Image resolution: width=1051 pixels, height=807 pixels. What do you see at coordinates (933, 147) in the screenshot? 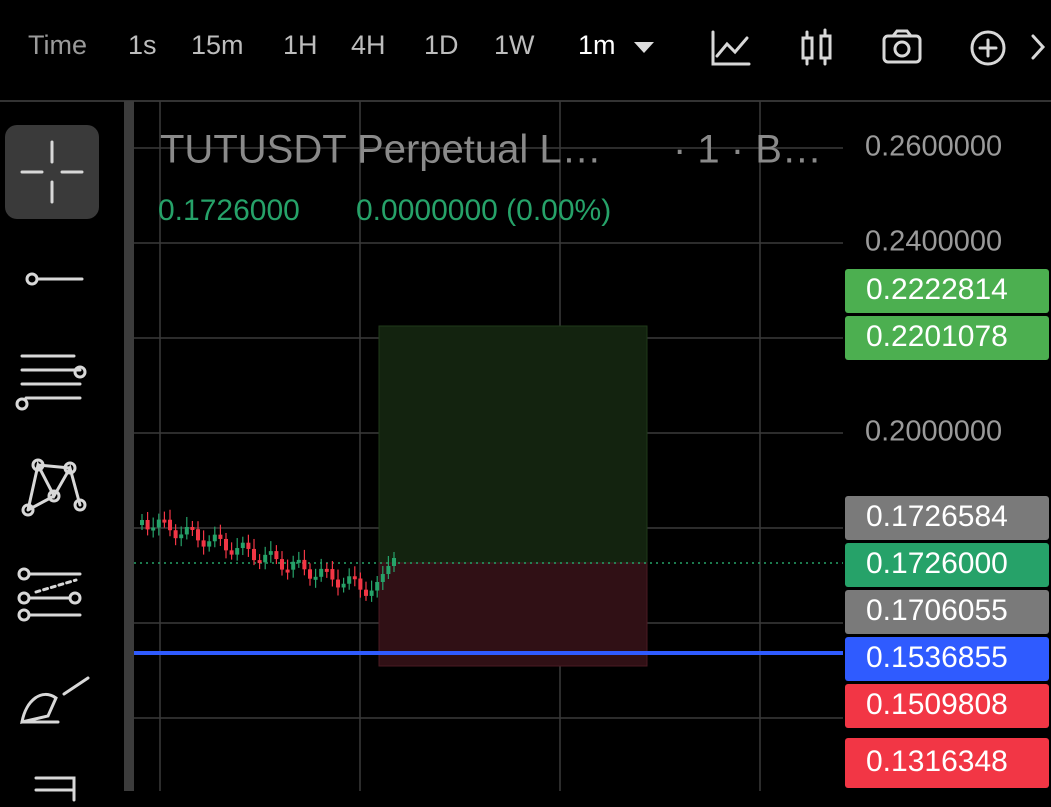
I see `price-axis-label: 0.2600000` at bounding box center [933, 147].